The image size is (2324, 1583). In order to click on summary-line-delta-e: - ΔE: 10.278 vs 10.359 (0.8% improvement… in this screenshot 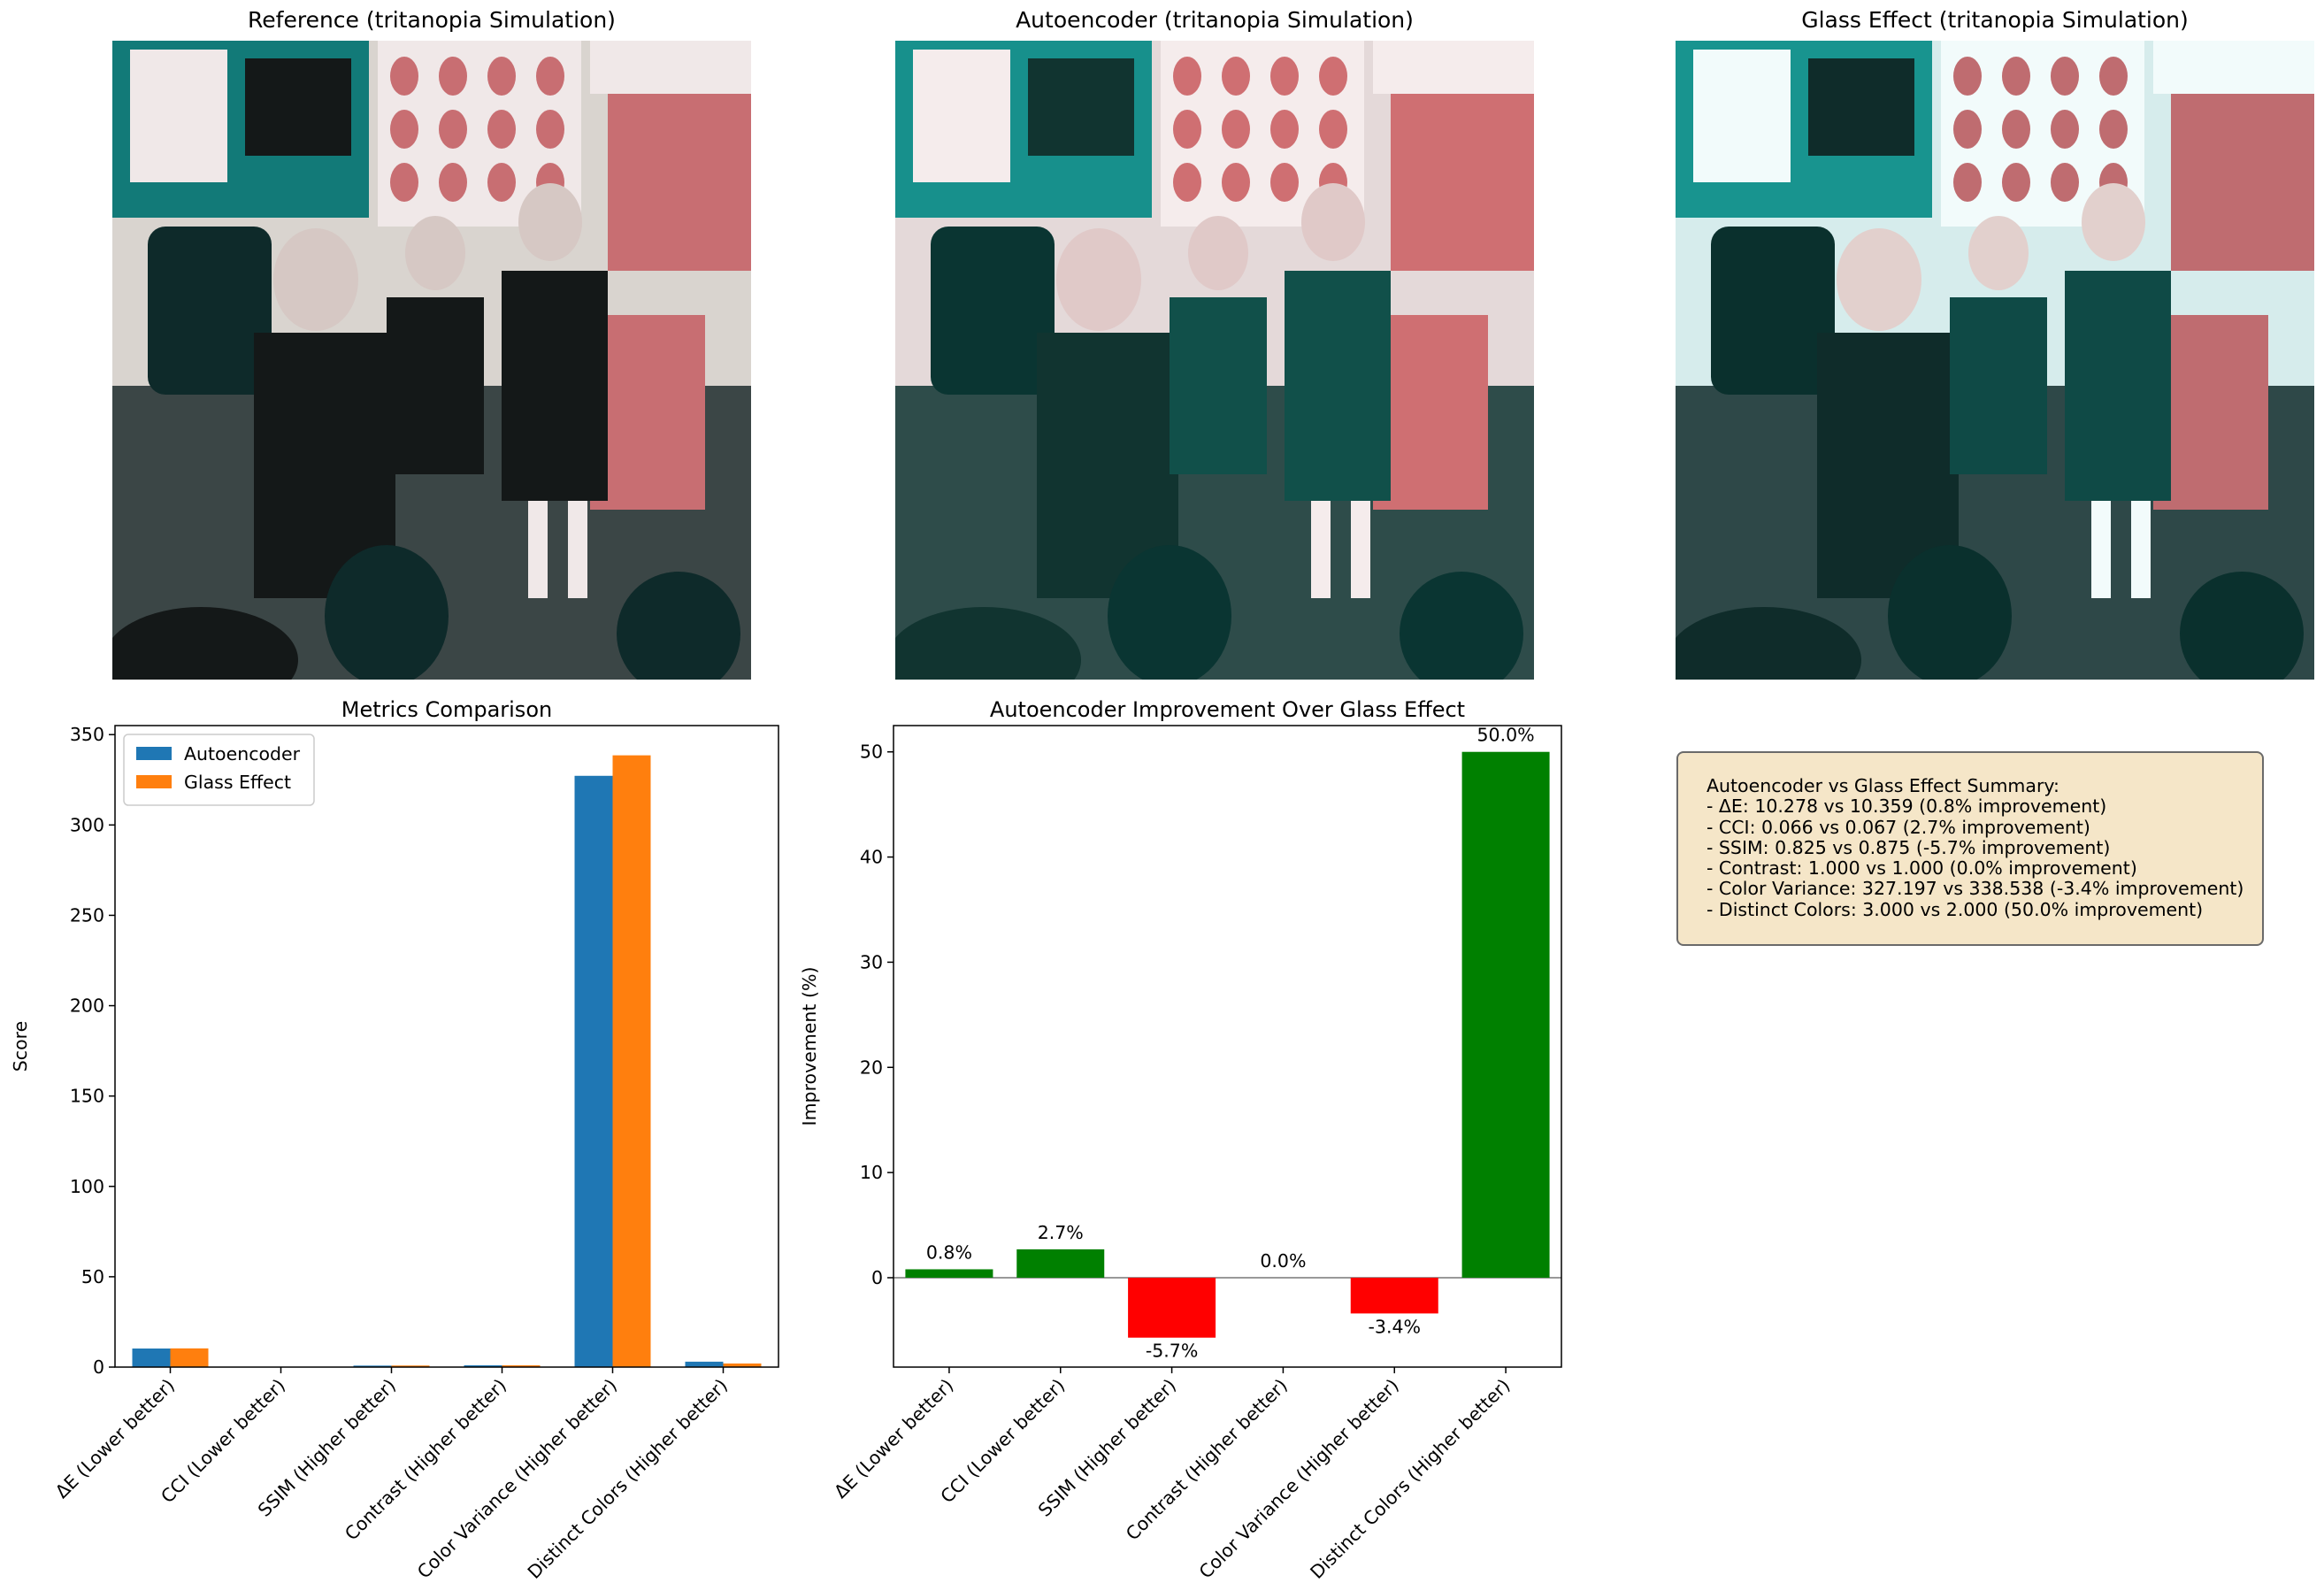, I will do `click(1907, 806)`.